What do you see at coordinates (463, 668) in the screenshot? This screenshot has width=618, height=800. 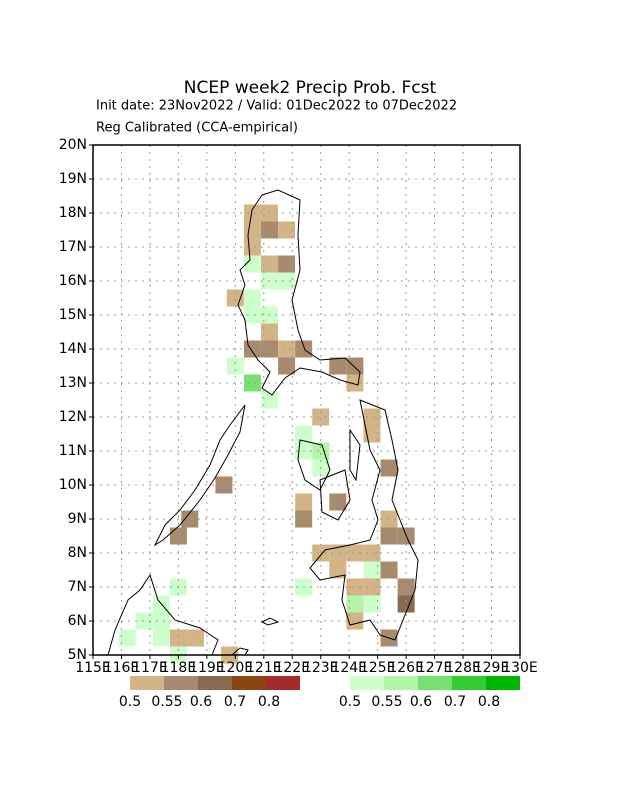 I see `x-tick-label: 128E` at bounding box center [463, 668].